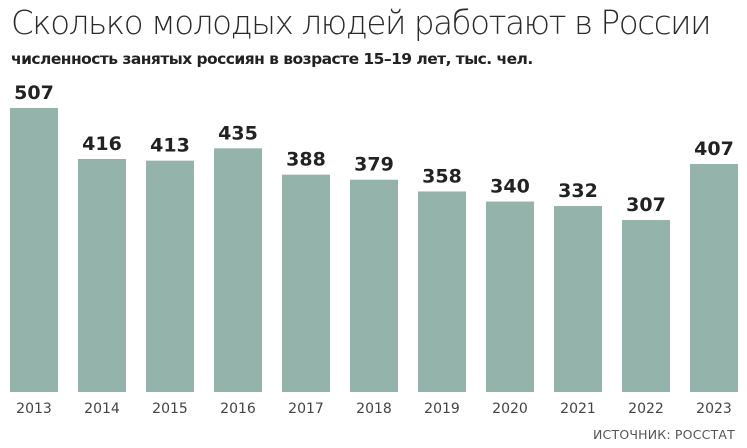  Describe the element at coordinates (578, 299) in the screenshot. I see `bar-2021` at that location.